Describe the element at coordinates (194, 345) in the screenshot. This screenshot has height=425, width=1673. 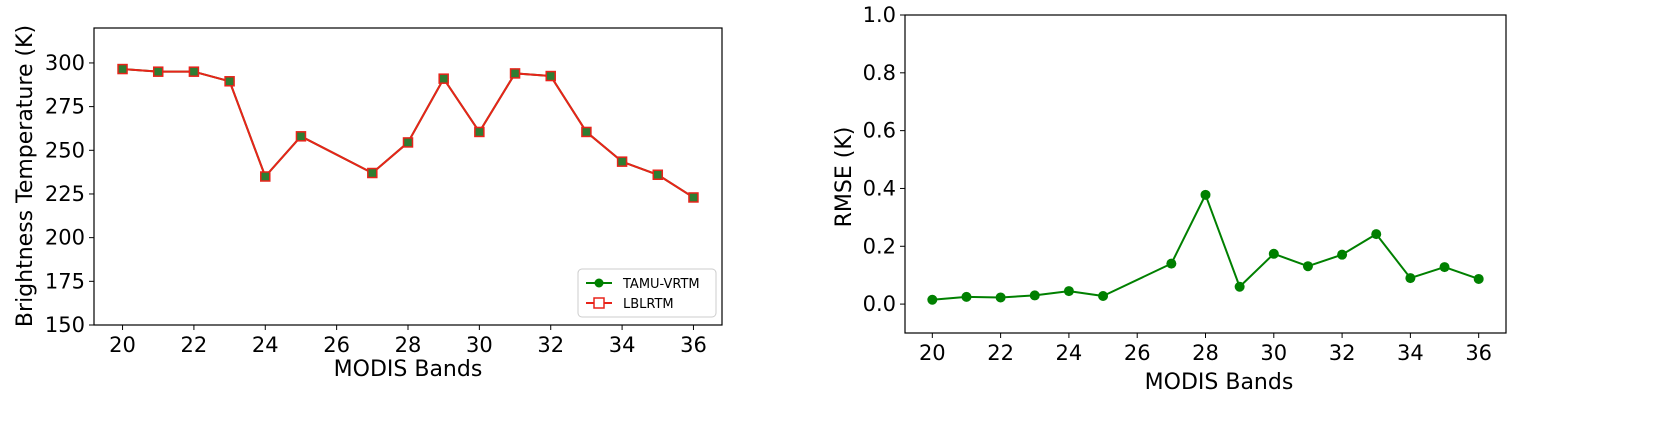
I see `left-x-tick-label: 22` at that location.